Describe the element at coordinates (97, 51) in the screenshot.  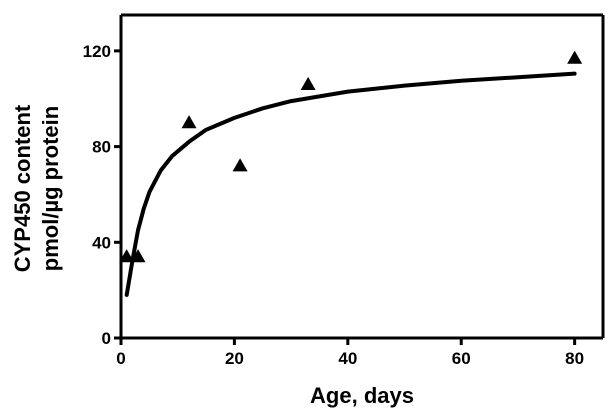
I see `y-tick-label: 120` at that location.